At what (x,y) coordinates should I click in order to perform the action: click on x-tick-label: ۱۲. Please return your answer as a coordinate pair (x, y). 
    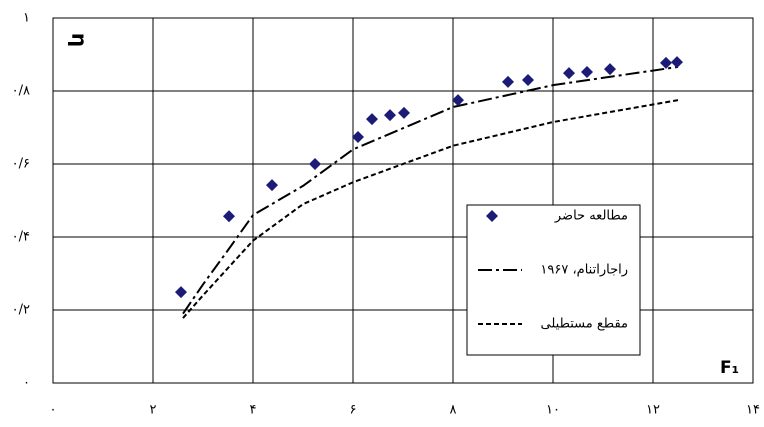
    Looking at the image, I should click on (653, 410).